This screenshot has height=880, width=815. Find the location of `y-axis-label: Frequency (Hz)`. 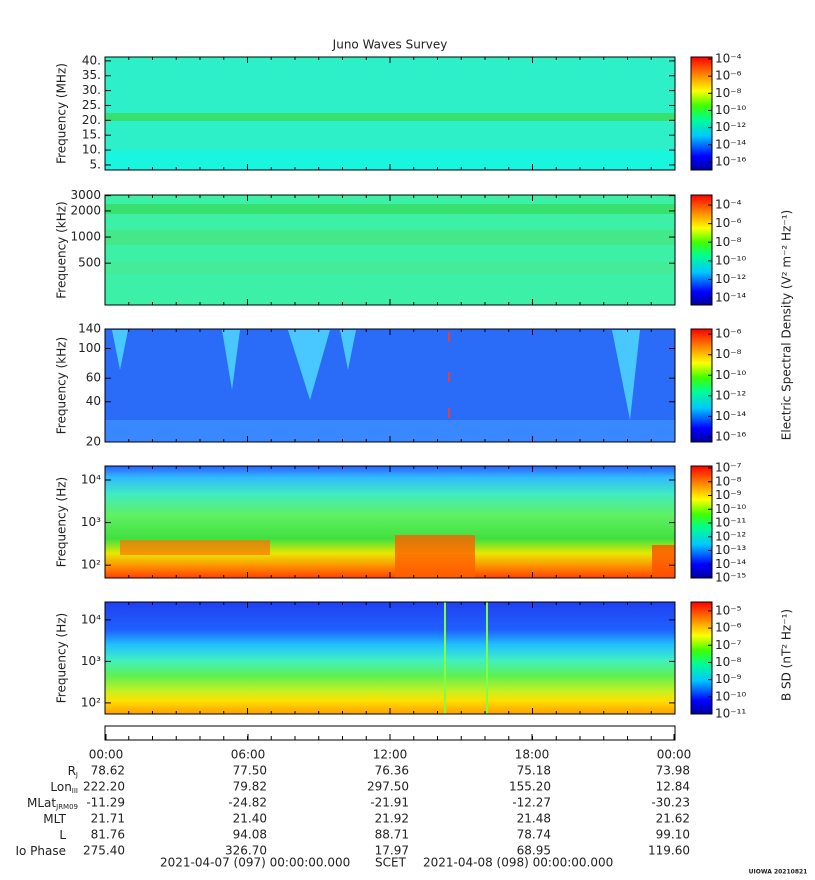

y-axis-label: Frequency (Hz) is located at coordinates (62, 522).